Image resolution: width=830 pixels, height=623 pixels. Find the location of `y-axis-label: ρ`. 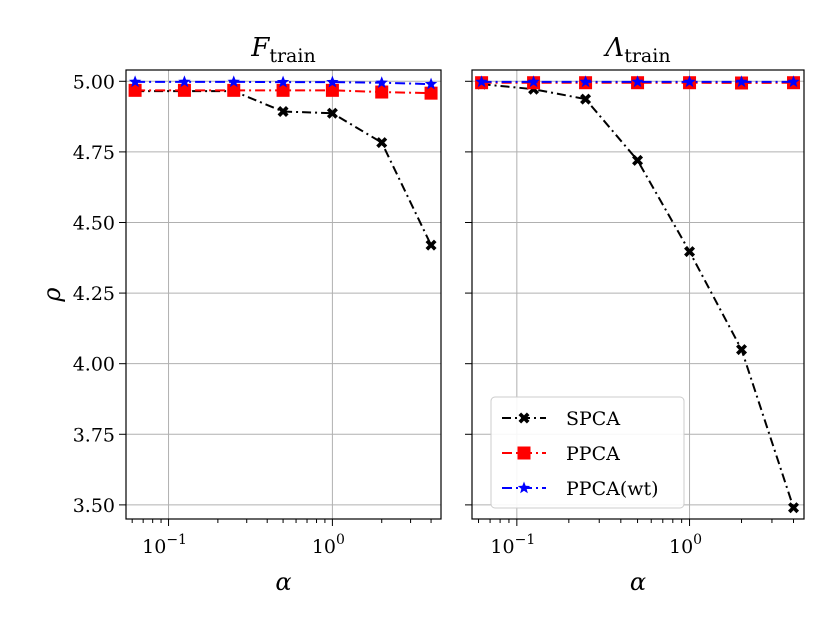

y-axis-label: ρ is located at coordinates (52, 294).